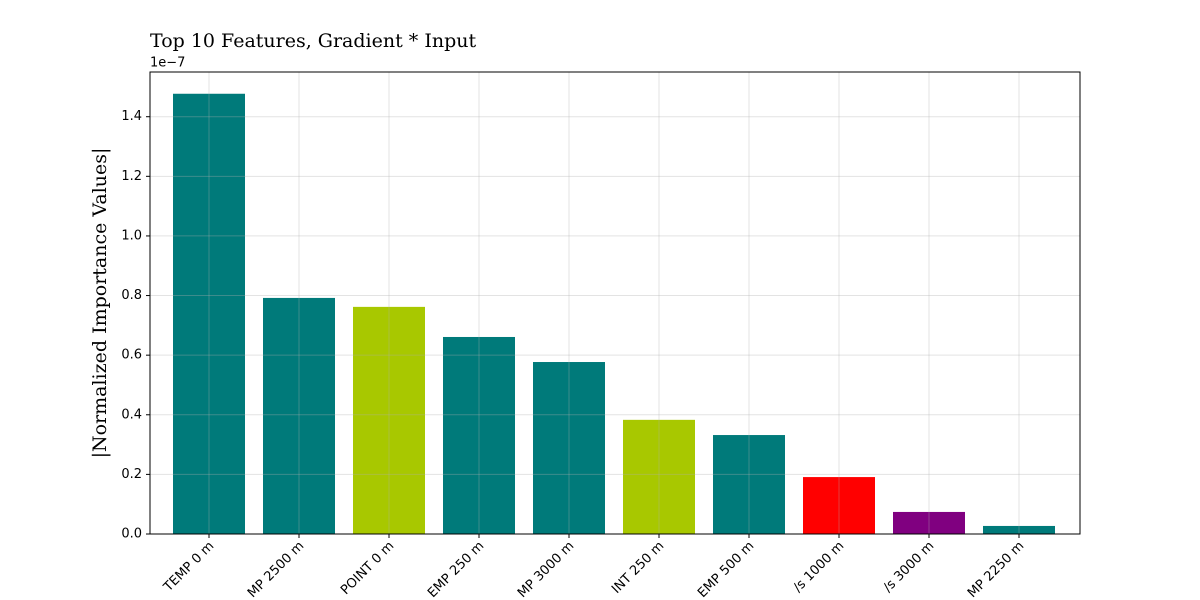 The image size is (1200, 600). Describe the element at coordinates (131, 116) in the screenshot. I see `y-tick-label: 1.4` at that location.